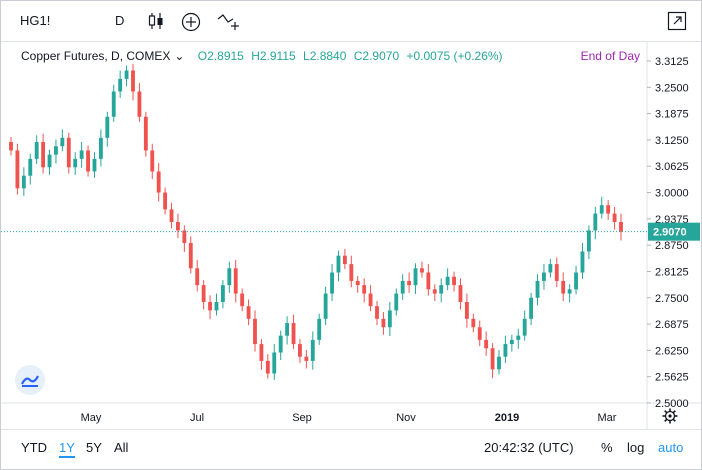  What do you see at coordinates (670, 418) in the screenshot?
I see `gear-icon` at bounding box center [670, 418].